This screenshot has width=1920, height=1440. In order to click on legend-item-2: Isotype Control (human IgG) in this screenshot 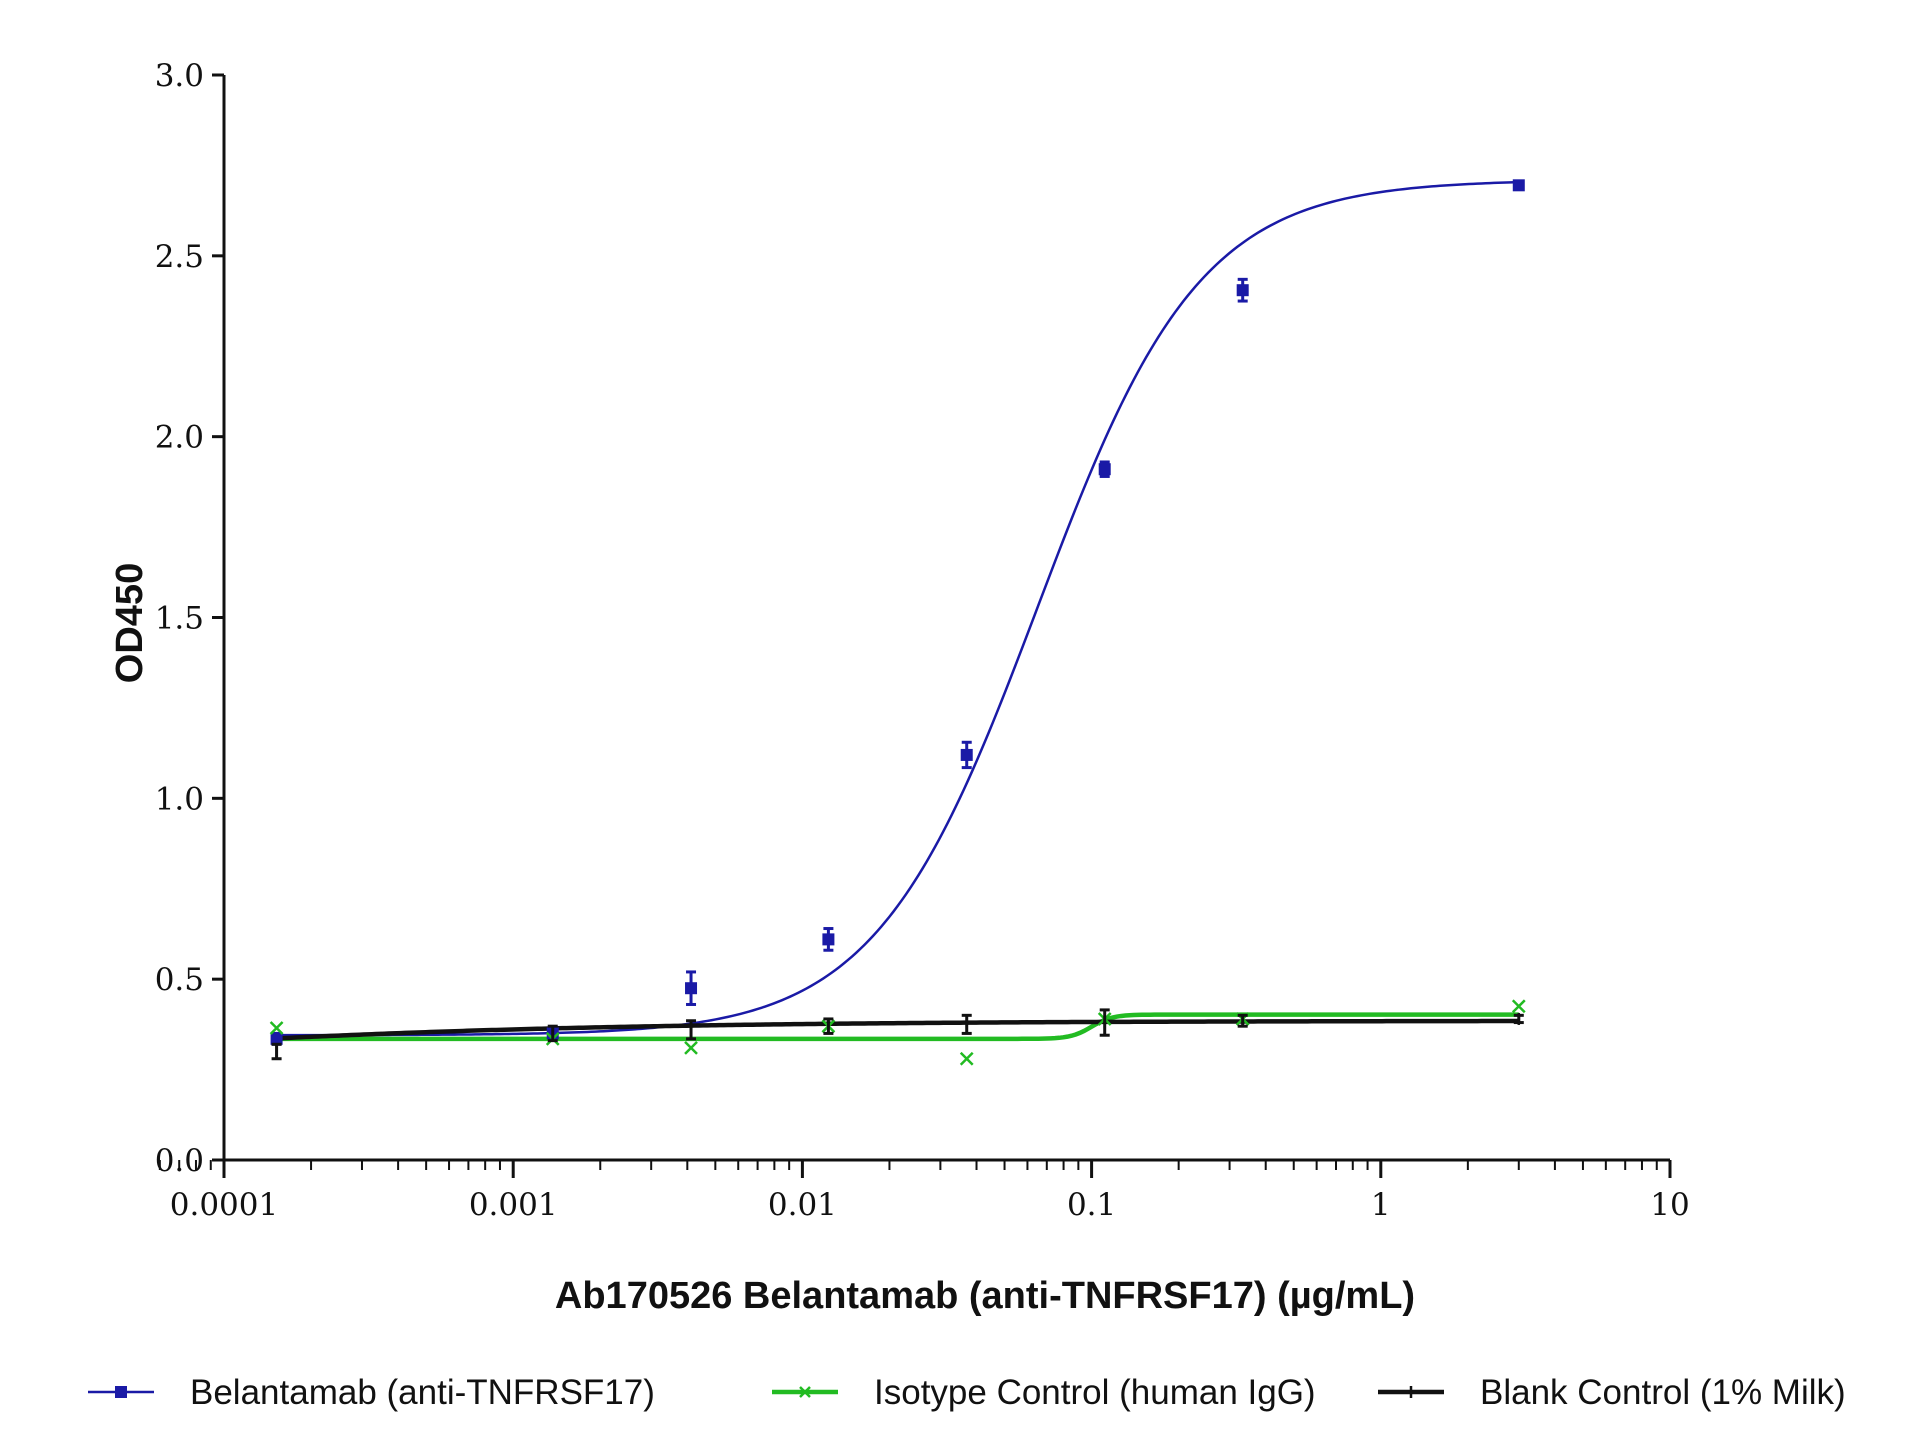, I will do `click(1044, 1392)`.